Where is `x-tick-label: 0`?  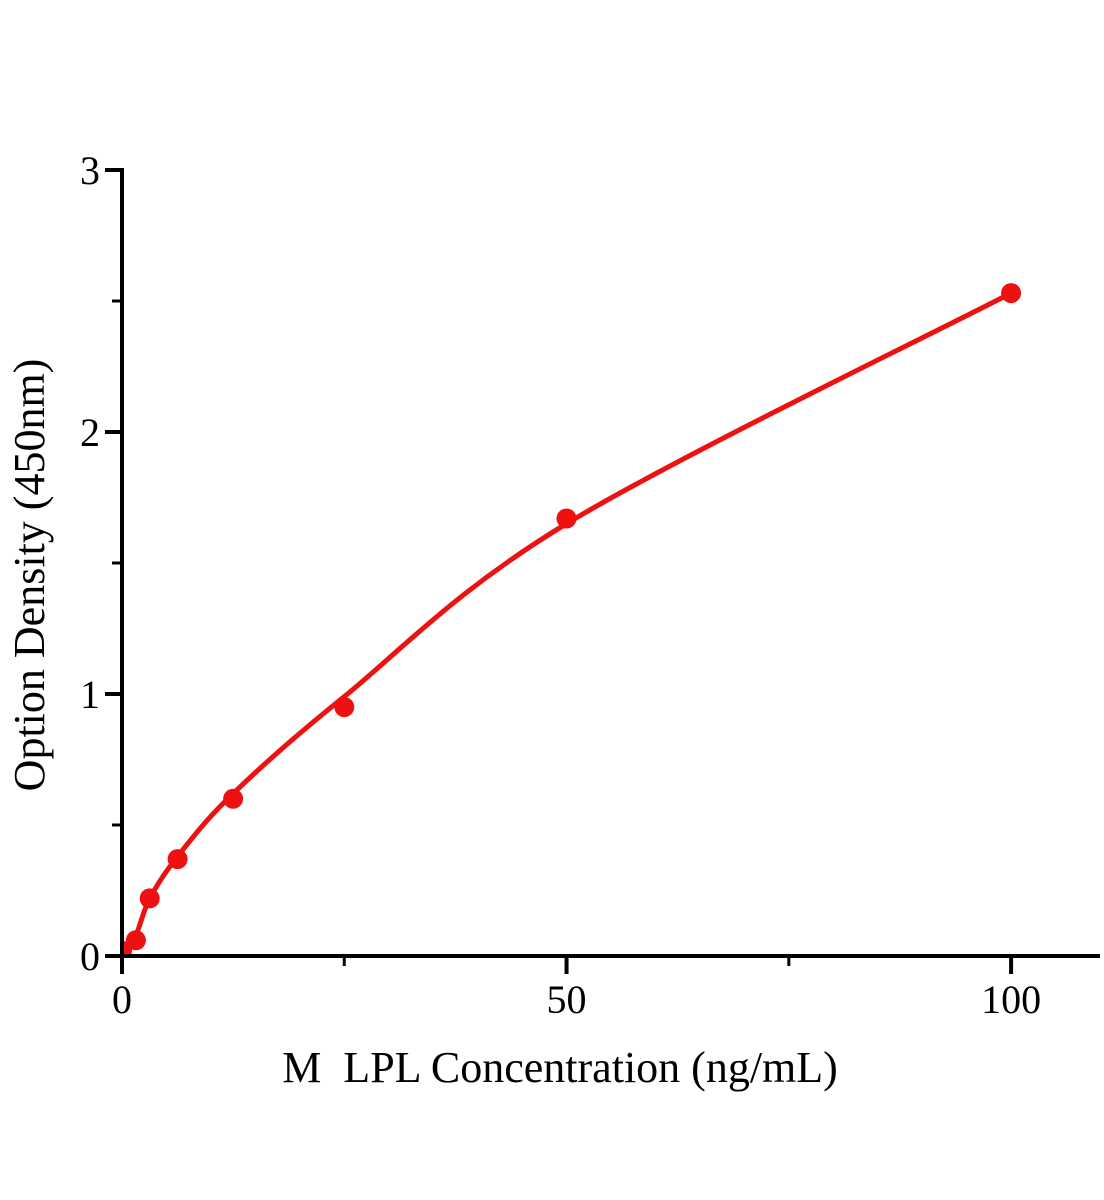
x-tick-label: 0 is located at coordinates (122, 999).